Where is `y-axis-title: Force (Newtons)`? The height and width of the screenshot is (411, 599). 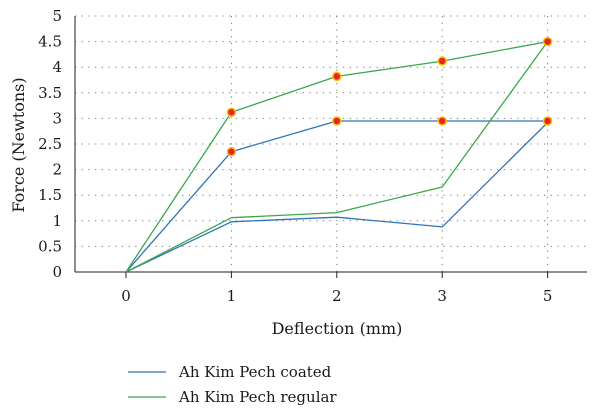
y-axis-title: Force (Newtons) is located at coordinates (18, 144).